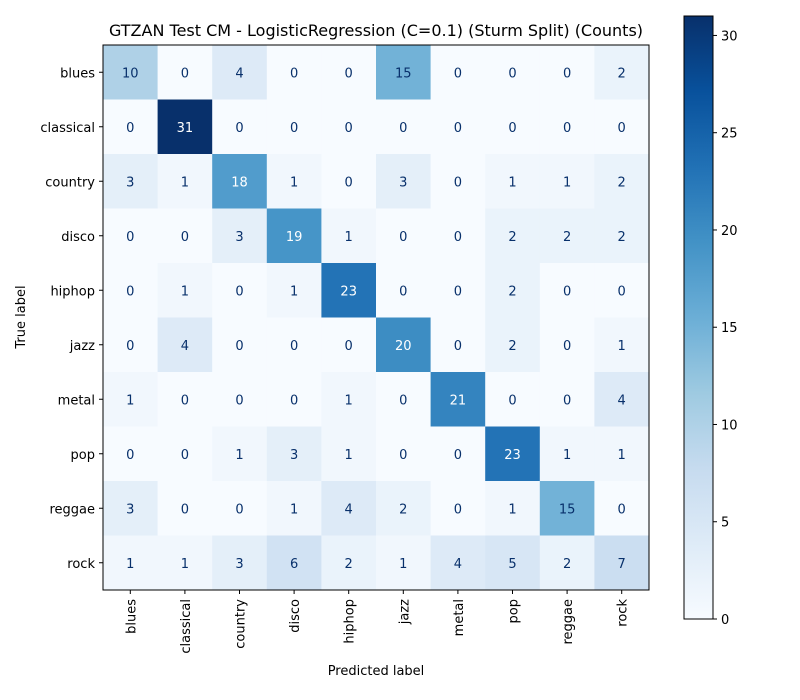 This screenshot has width=800, height=700. I want to click on colorbar, so click(698, 317).